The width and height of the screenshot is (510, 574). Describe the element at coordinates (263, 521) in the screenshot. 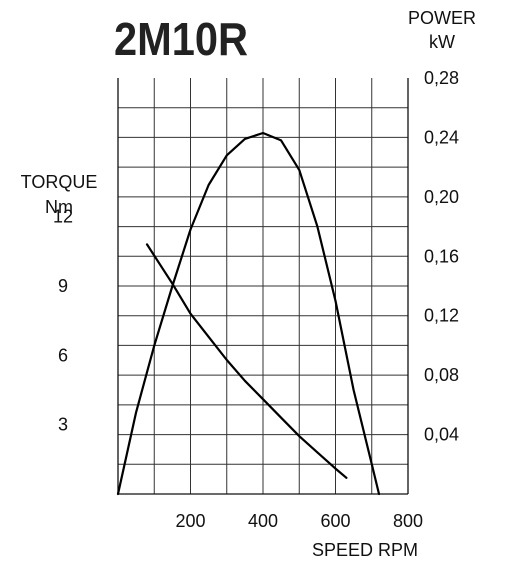

I see `x-tick-label: 400` at that location.